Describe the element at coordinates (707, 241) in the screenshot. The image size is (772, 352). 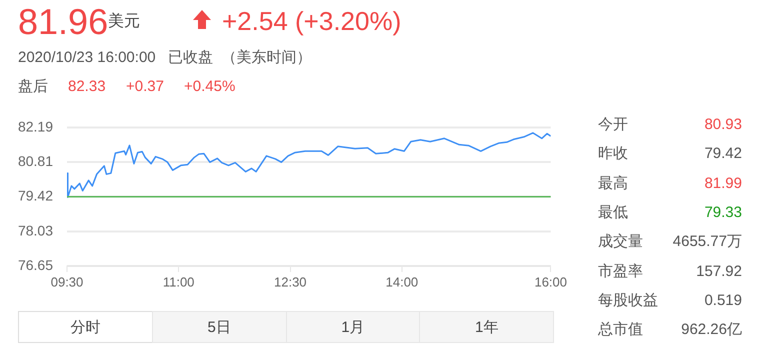
I see `text: 4655.77万` at that location.